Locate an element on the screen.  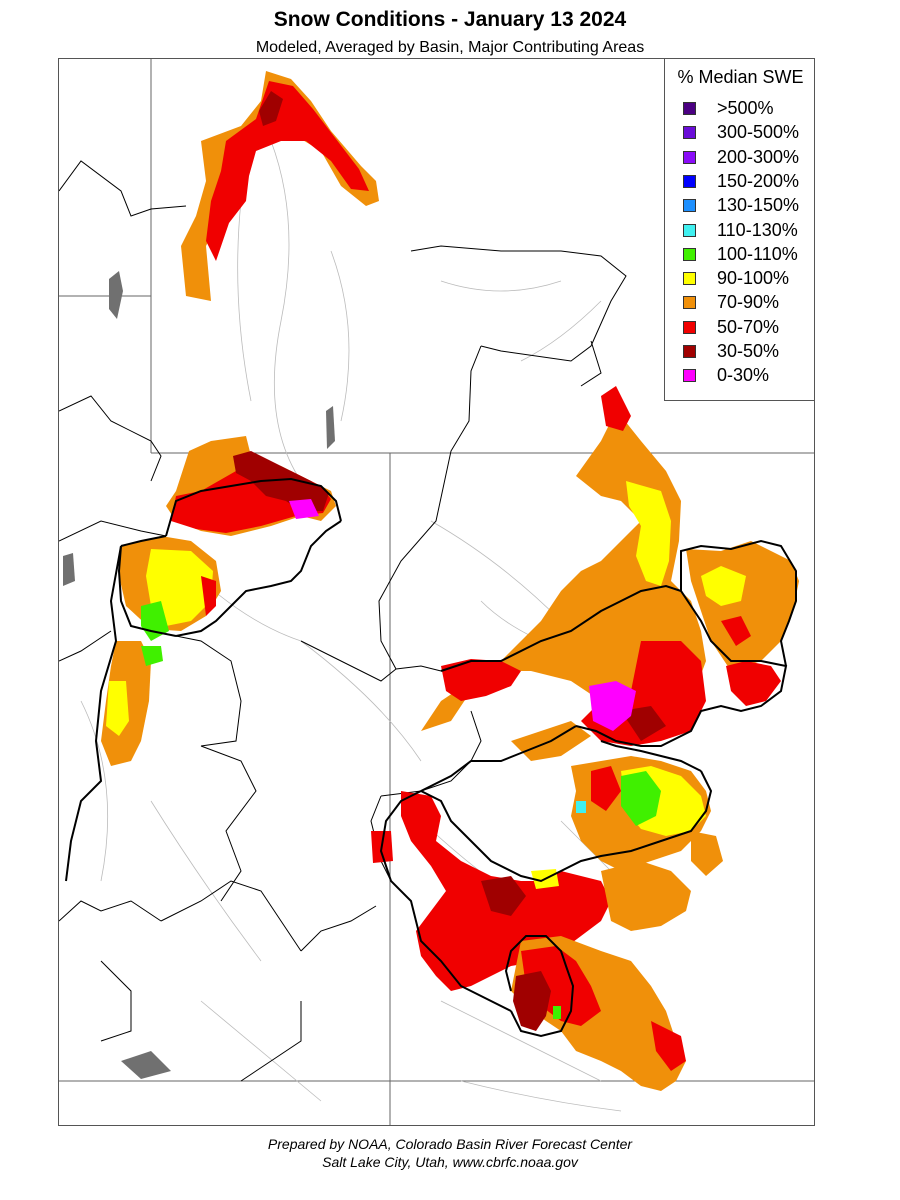
legend-label: 70-90% is located at coordinates (748, 302).